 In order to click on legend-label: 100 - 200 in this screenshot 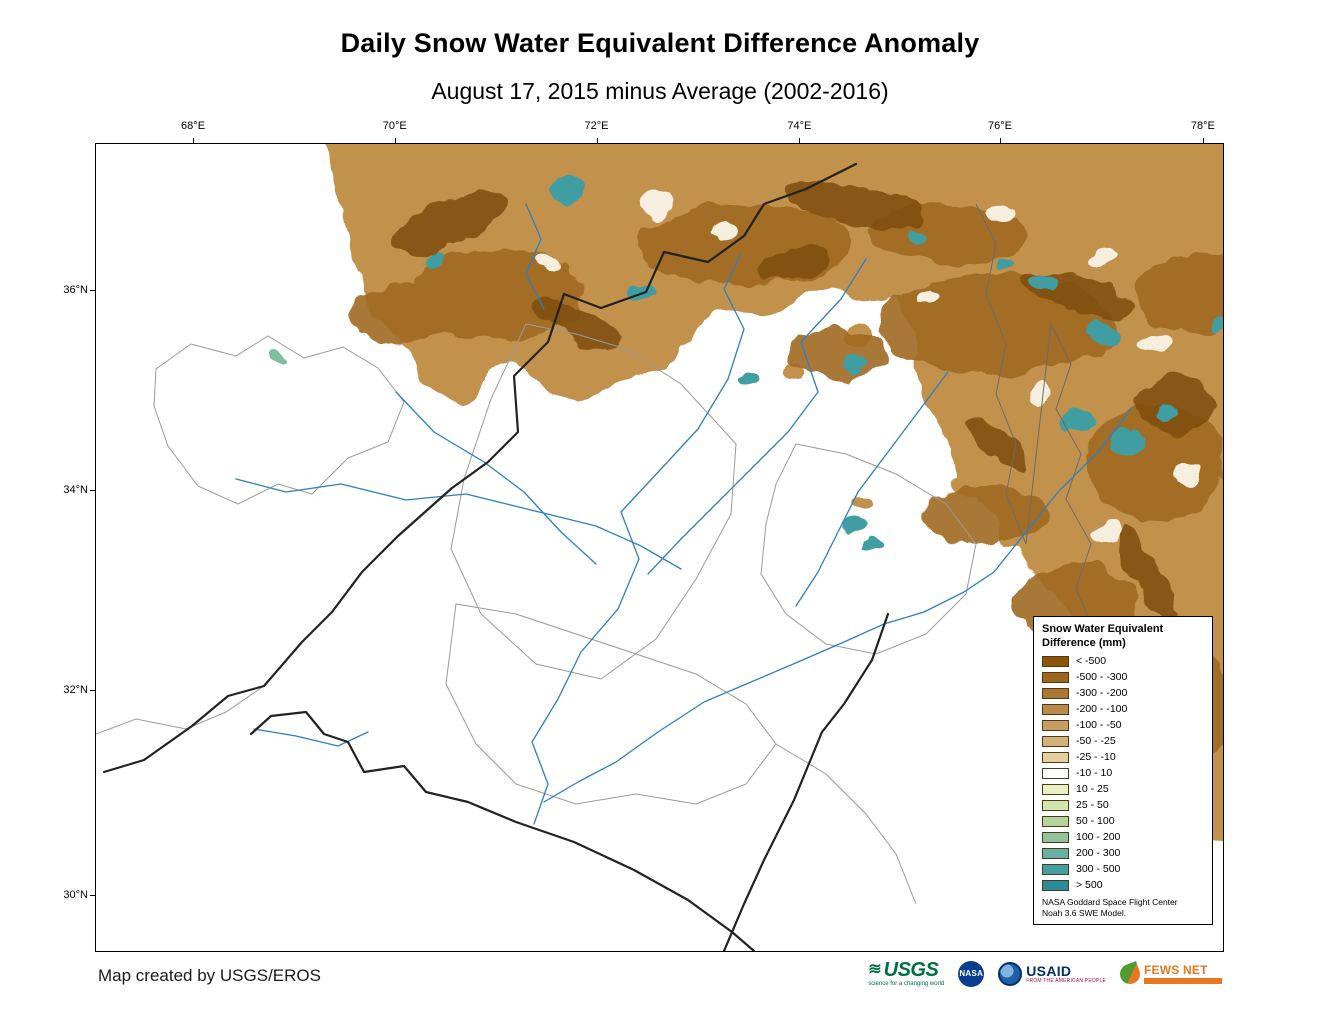, I will do `click(1098, 837)`.